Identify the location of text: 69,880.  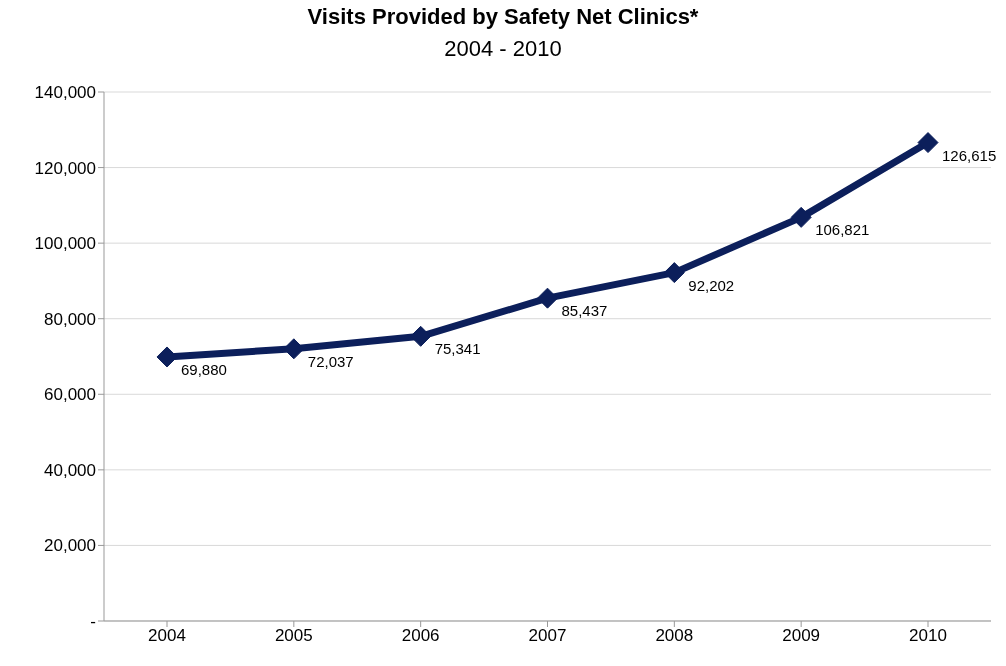
(204, 369).